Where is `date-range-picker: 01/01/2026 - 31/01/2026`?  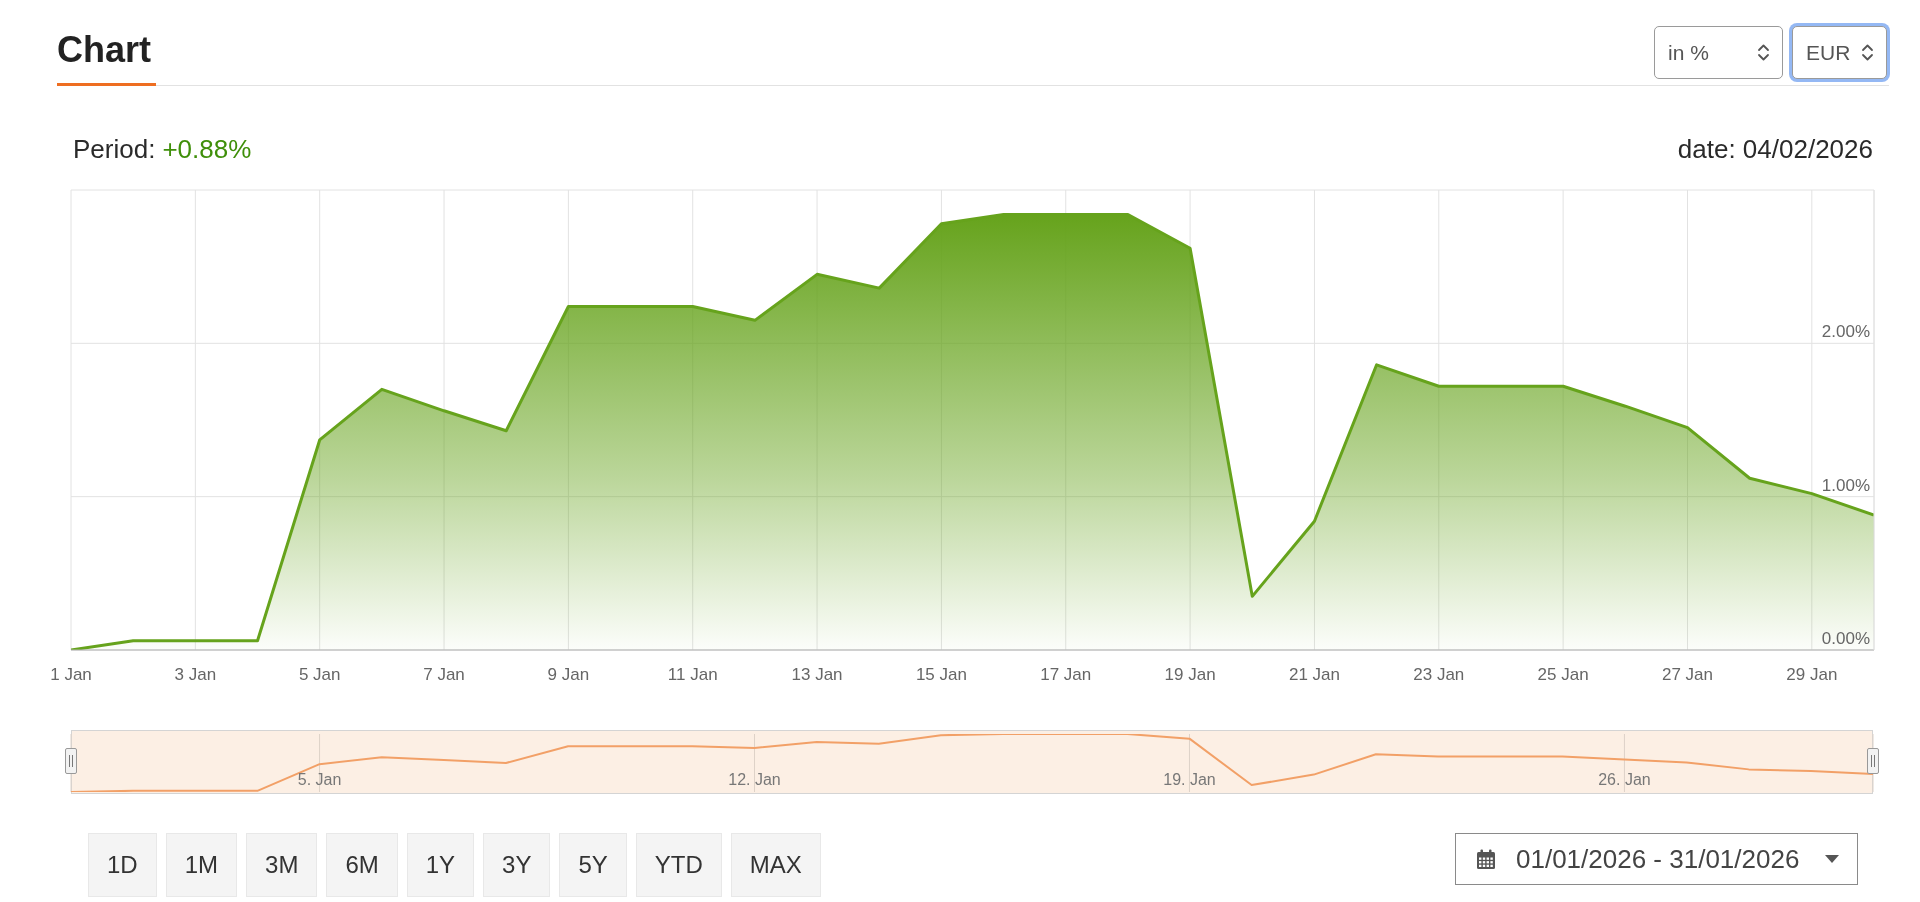
date-range-picker: 01/01/2026 - 31/01/2026 is located at coordinates (1656, 859).